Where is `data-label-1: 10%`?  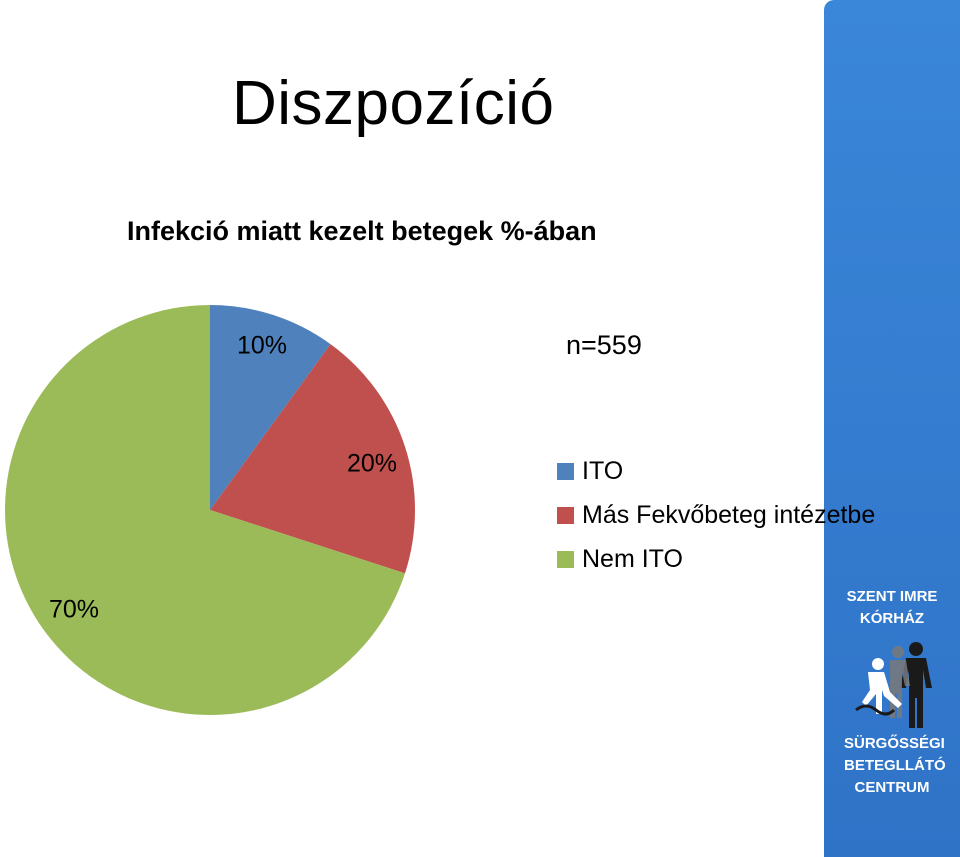
data-label-1: 10% is located at coordinates (262, 345).